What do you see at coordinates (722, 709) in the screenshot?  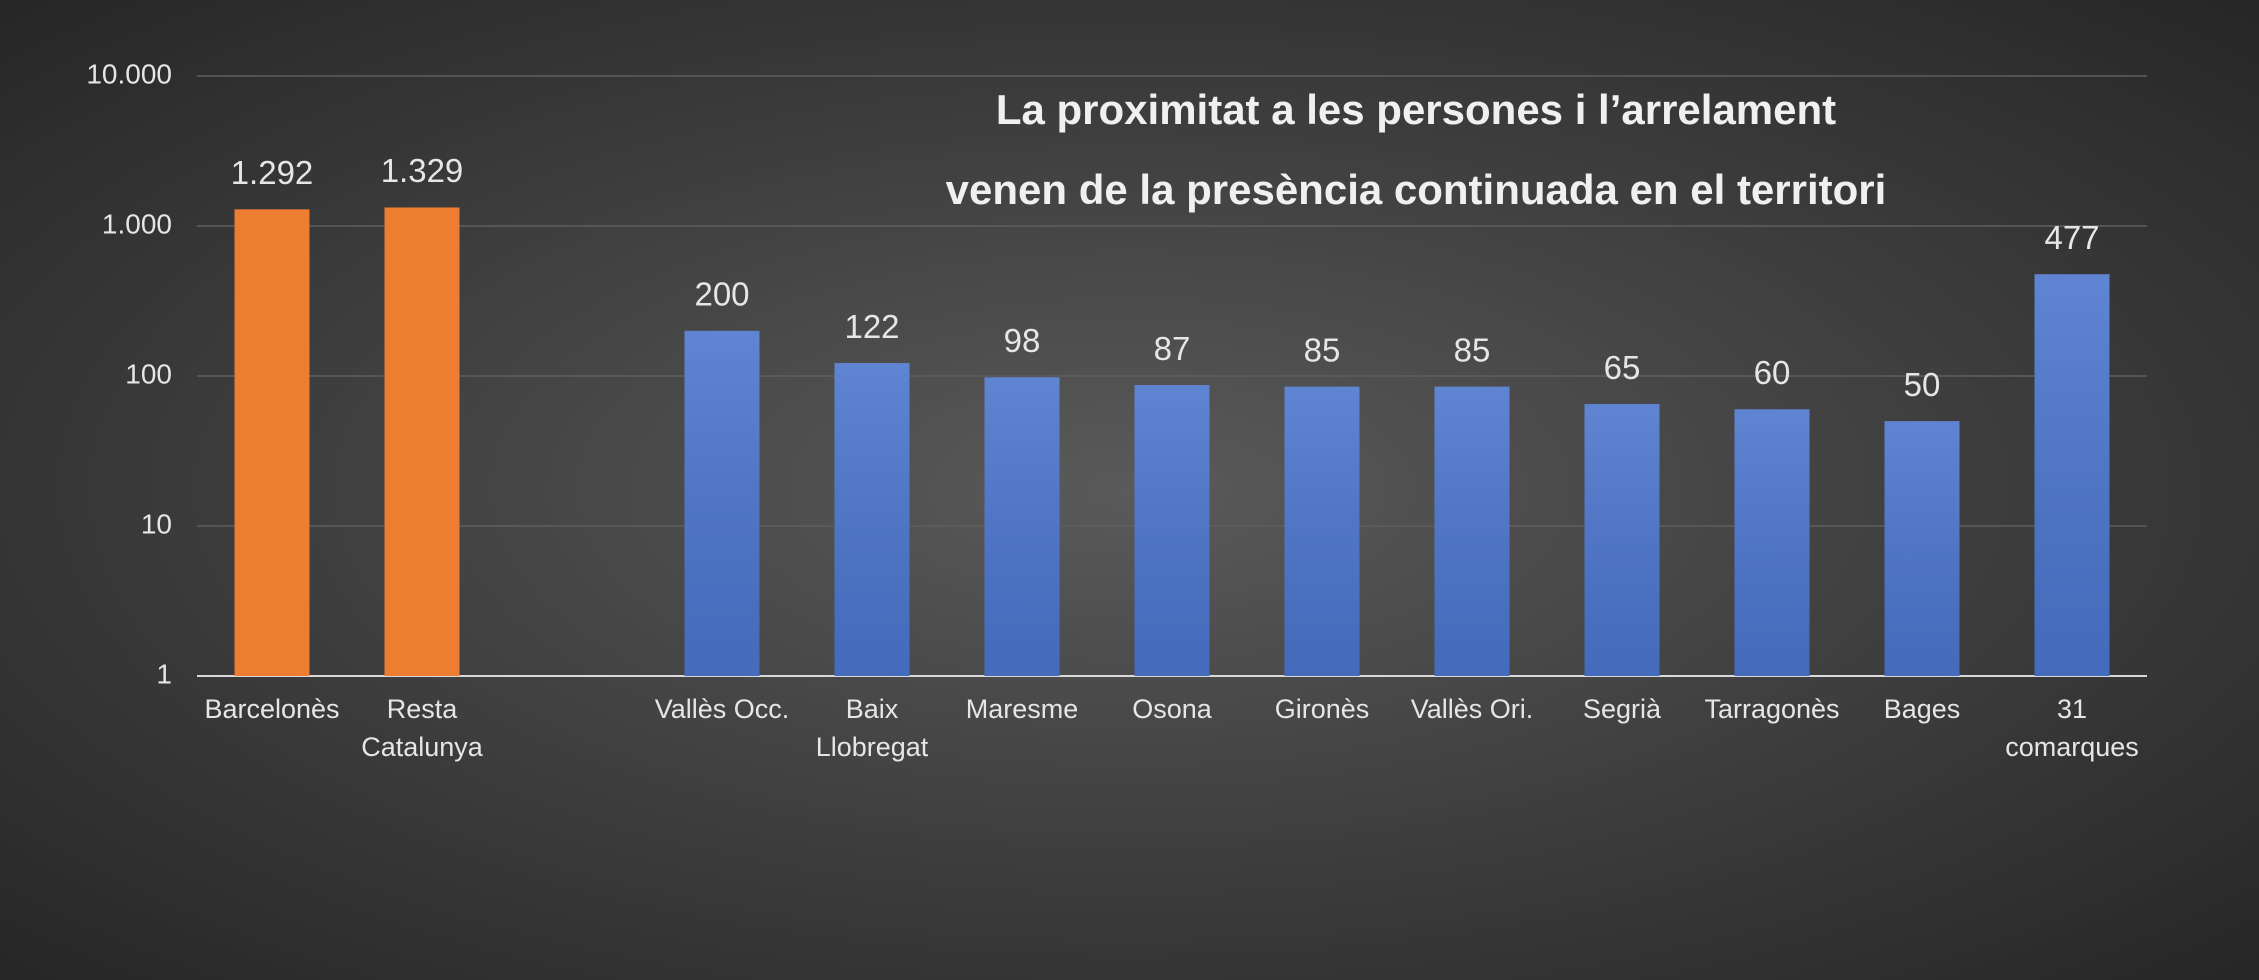 I see `x-tick-label: Vallès Occ.` at bounding box center [722, 709].